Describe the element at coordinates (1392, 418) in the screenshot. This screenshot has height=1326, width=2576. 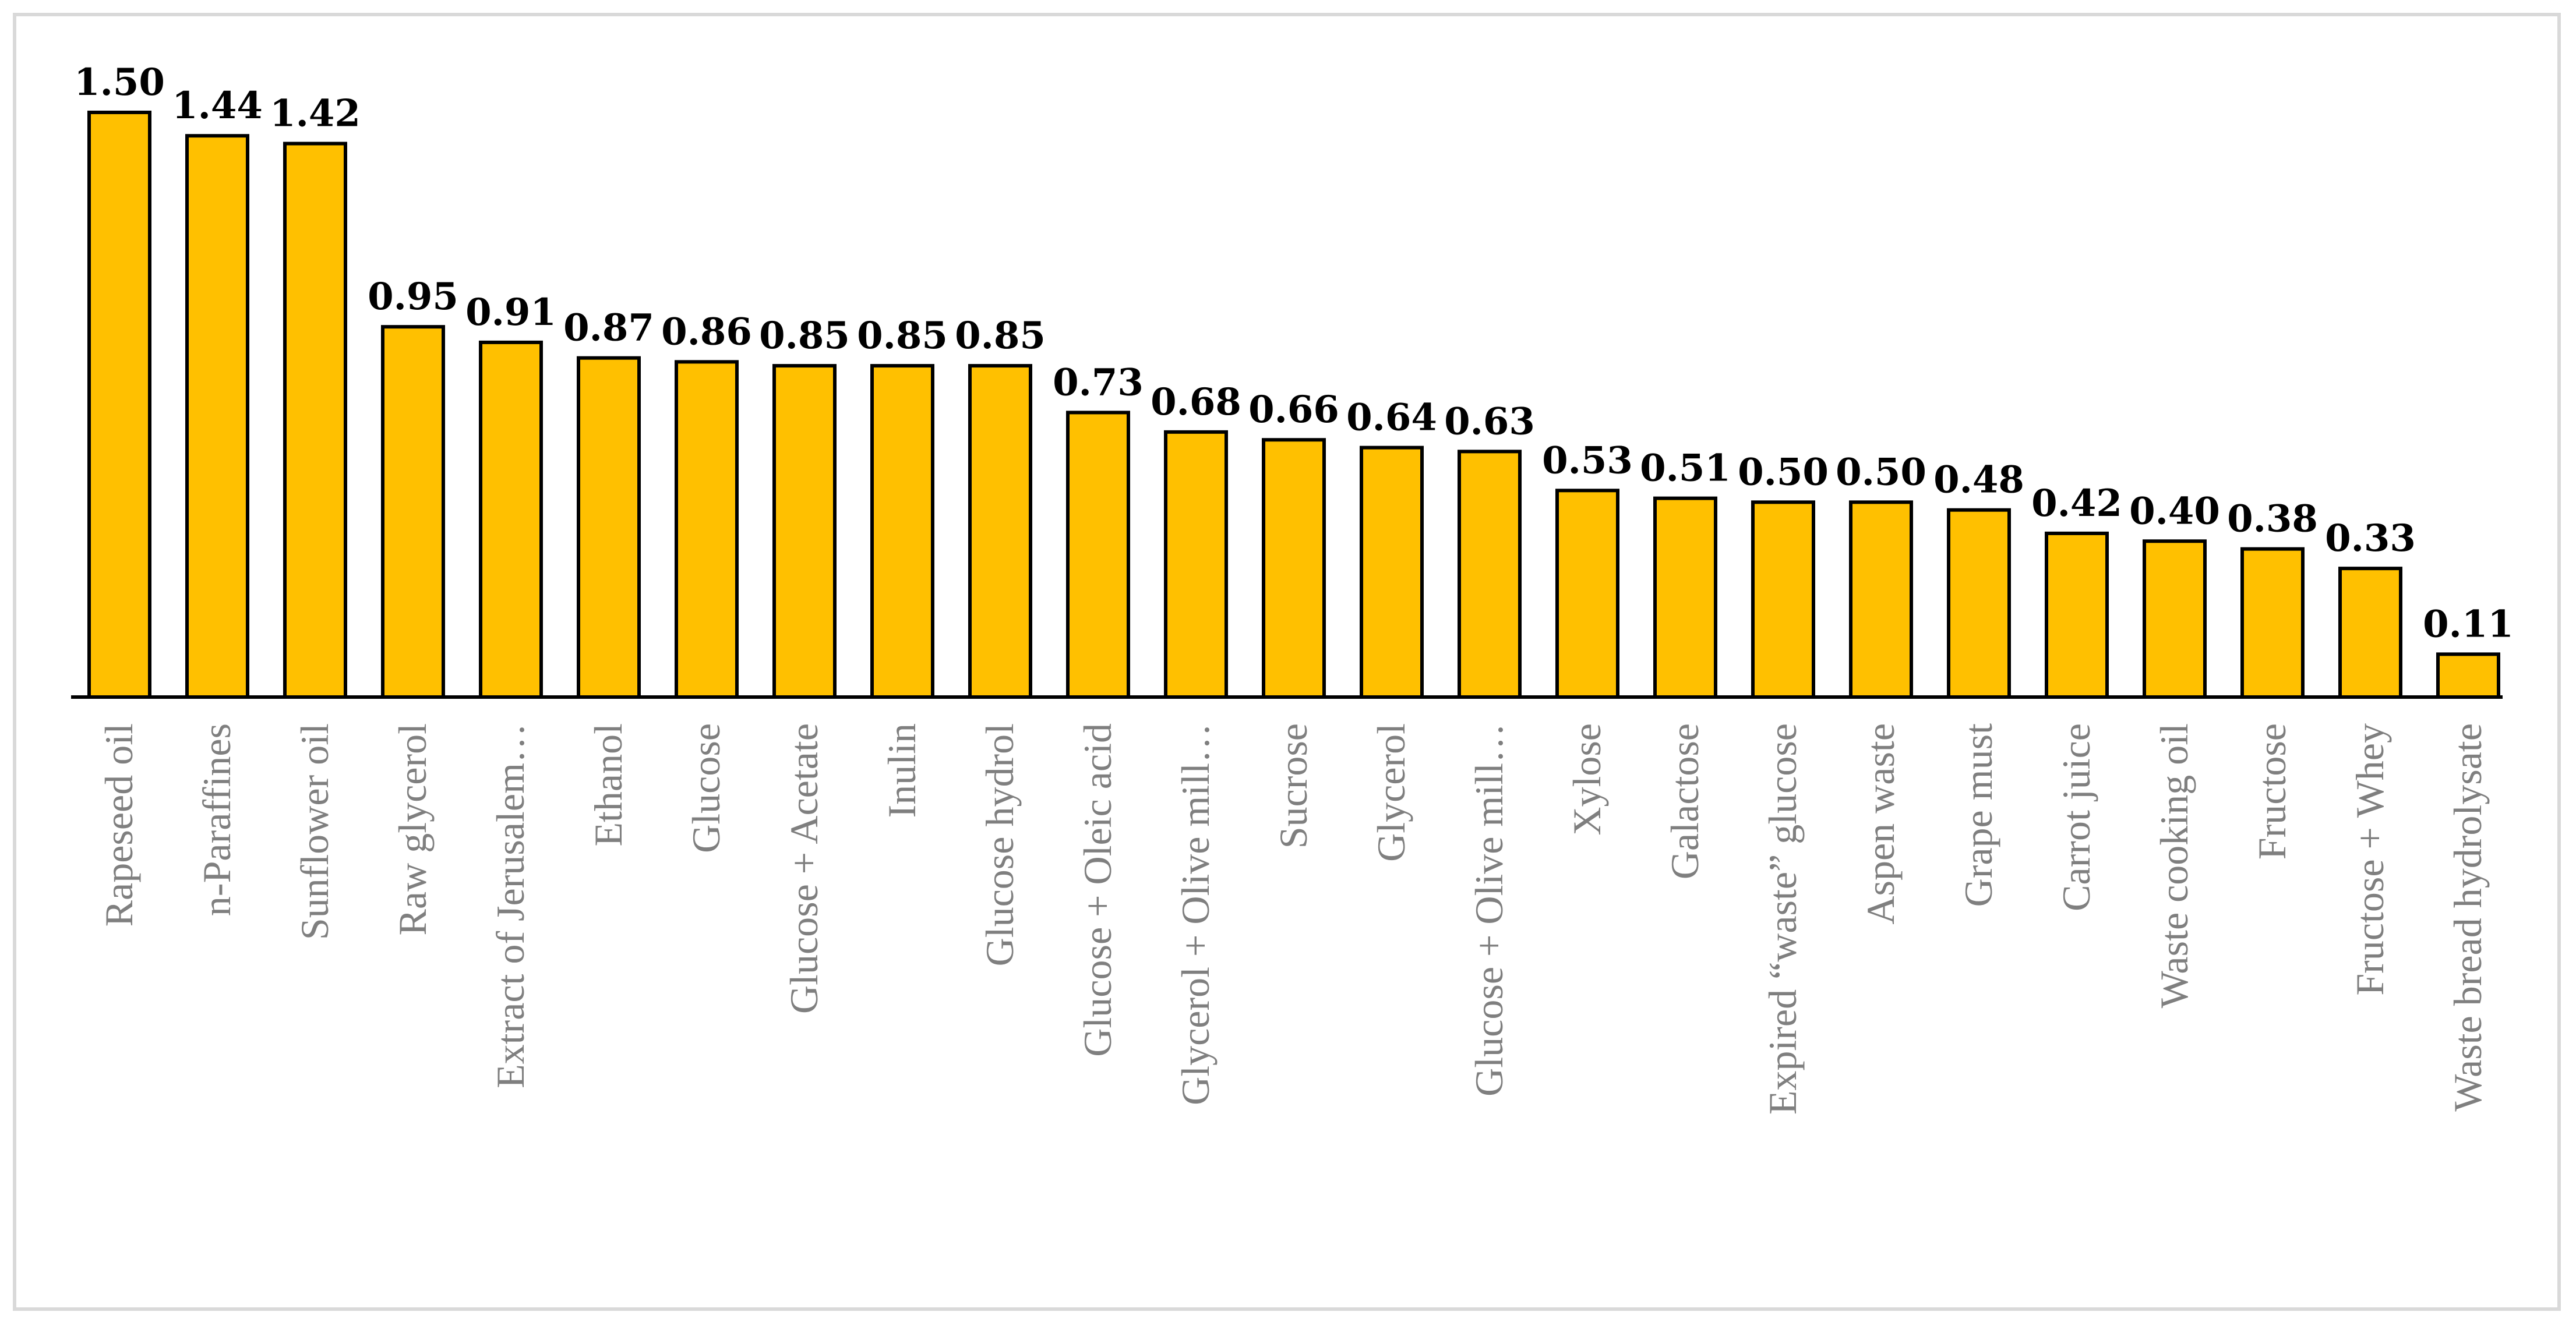
I see `value-label-14: 0.64` at that location.